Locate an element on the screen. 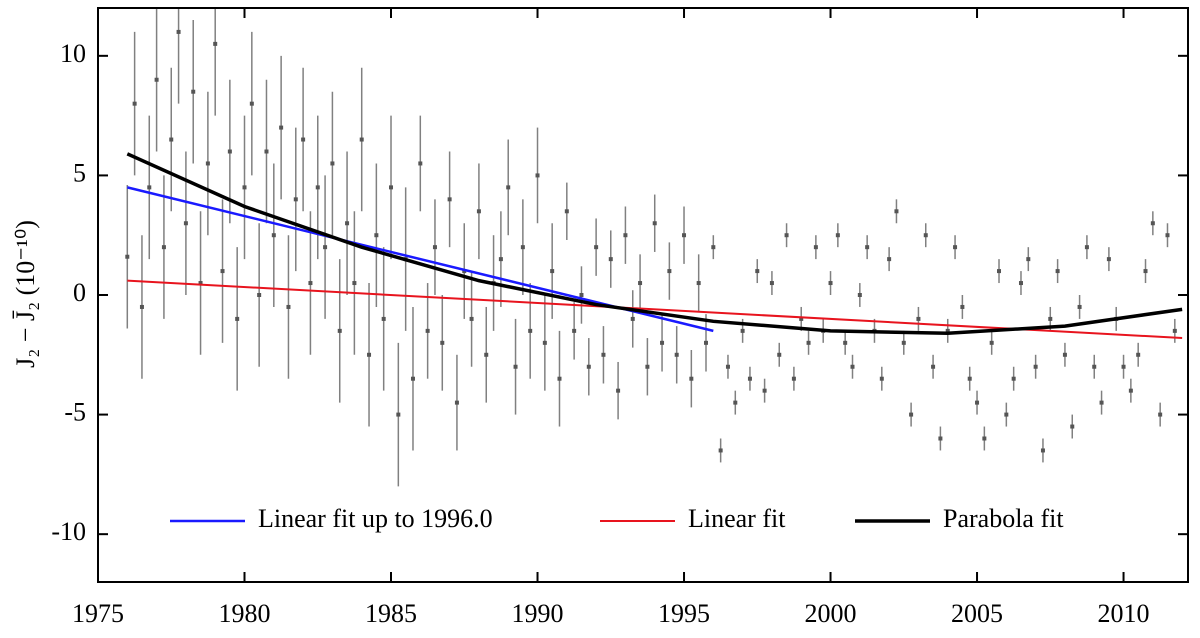  x-tick-label: 1980 is located at coordinates (245, 613).